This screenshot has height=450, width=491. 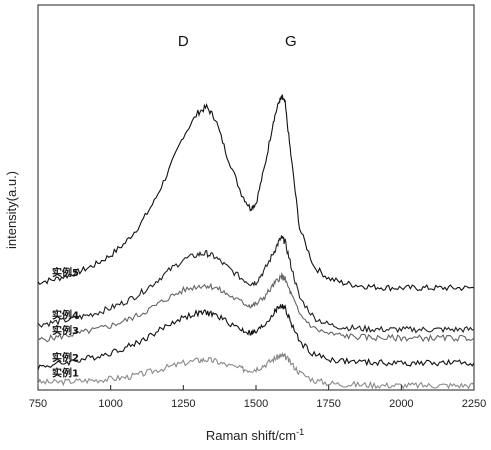 I want to click on x-tick-label: 750, so click(x=38, y=404).